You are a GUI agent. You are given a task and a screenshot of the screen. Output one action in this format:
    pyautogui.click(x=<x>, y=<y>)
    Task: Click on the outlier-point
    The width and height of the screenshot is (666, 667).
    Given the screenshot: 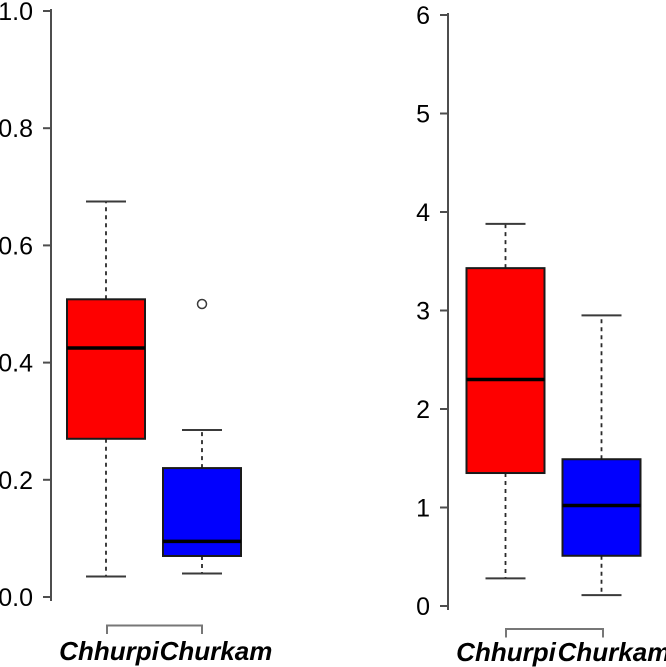 What is the action you would take?
    pyautogui.click(x=202, y=304)
    